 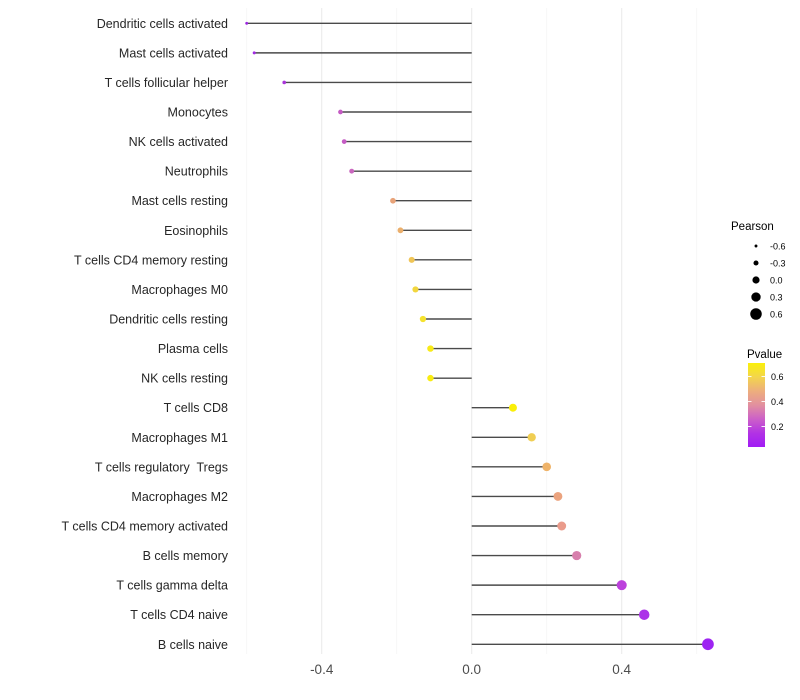 What do you see at coordinates (776, 281) in the screenshot?
I see `pearson-legend-key-label: 0.0` at bounding box center [776, 281].